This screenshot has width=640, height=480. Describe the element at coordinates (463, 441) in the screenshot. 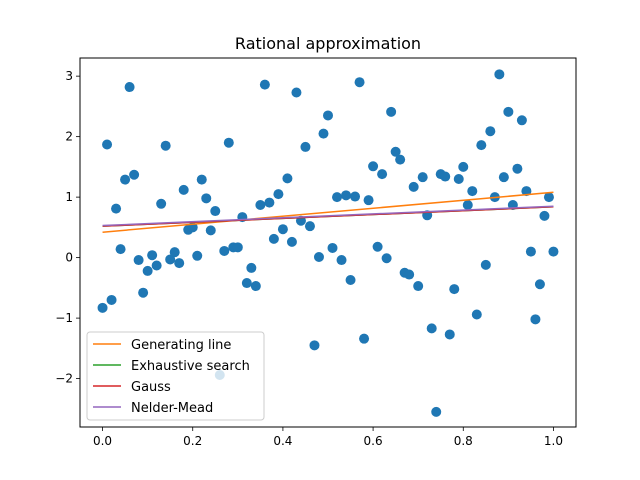

I see `x-tick-label: 0.8` at that location.